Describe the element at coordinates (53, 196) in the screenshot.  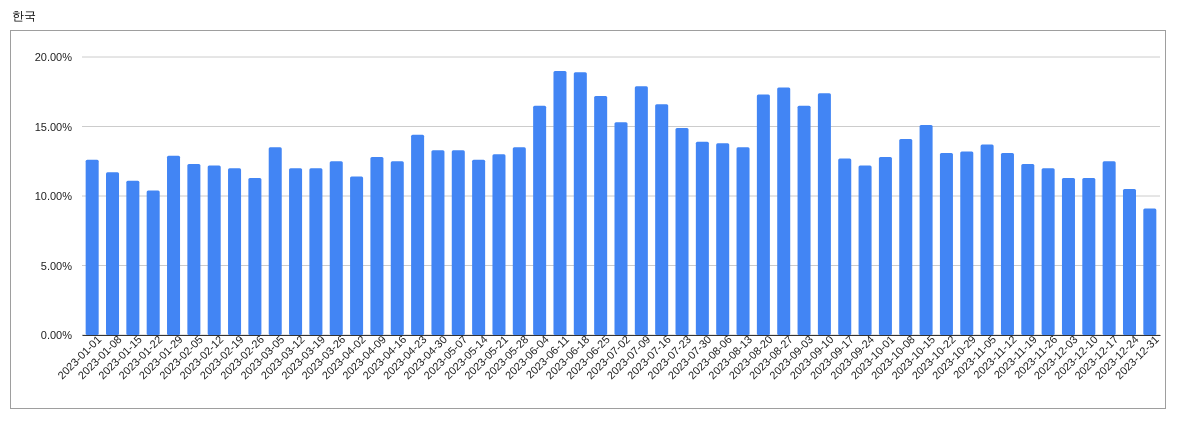
I see `y-tick-label: 10.00%` at that location.